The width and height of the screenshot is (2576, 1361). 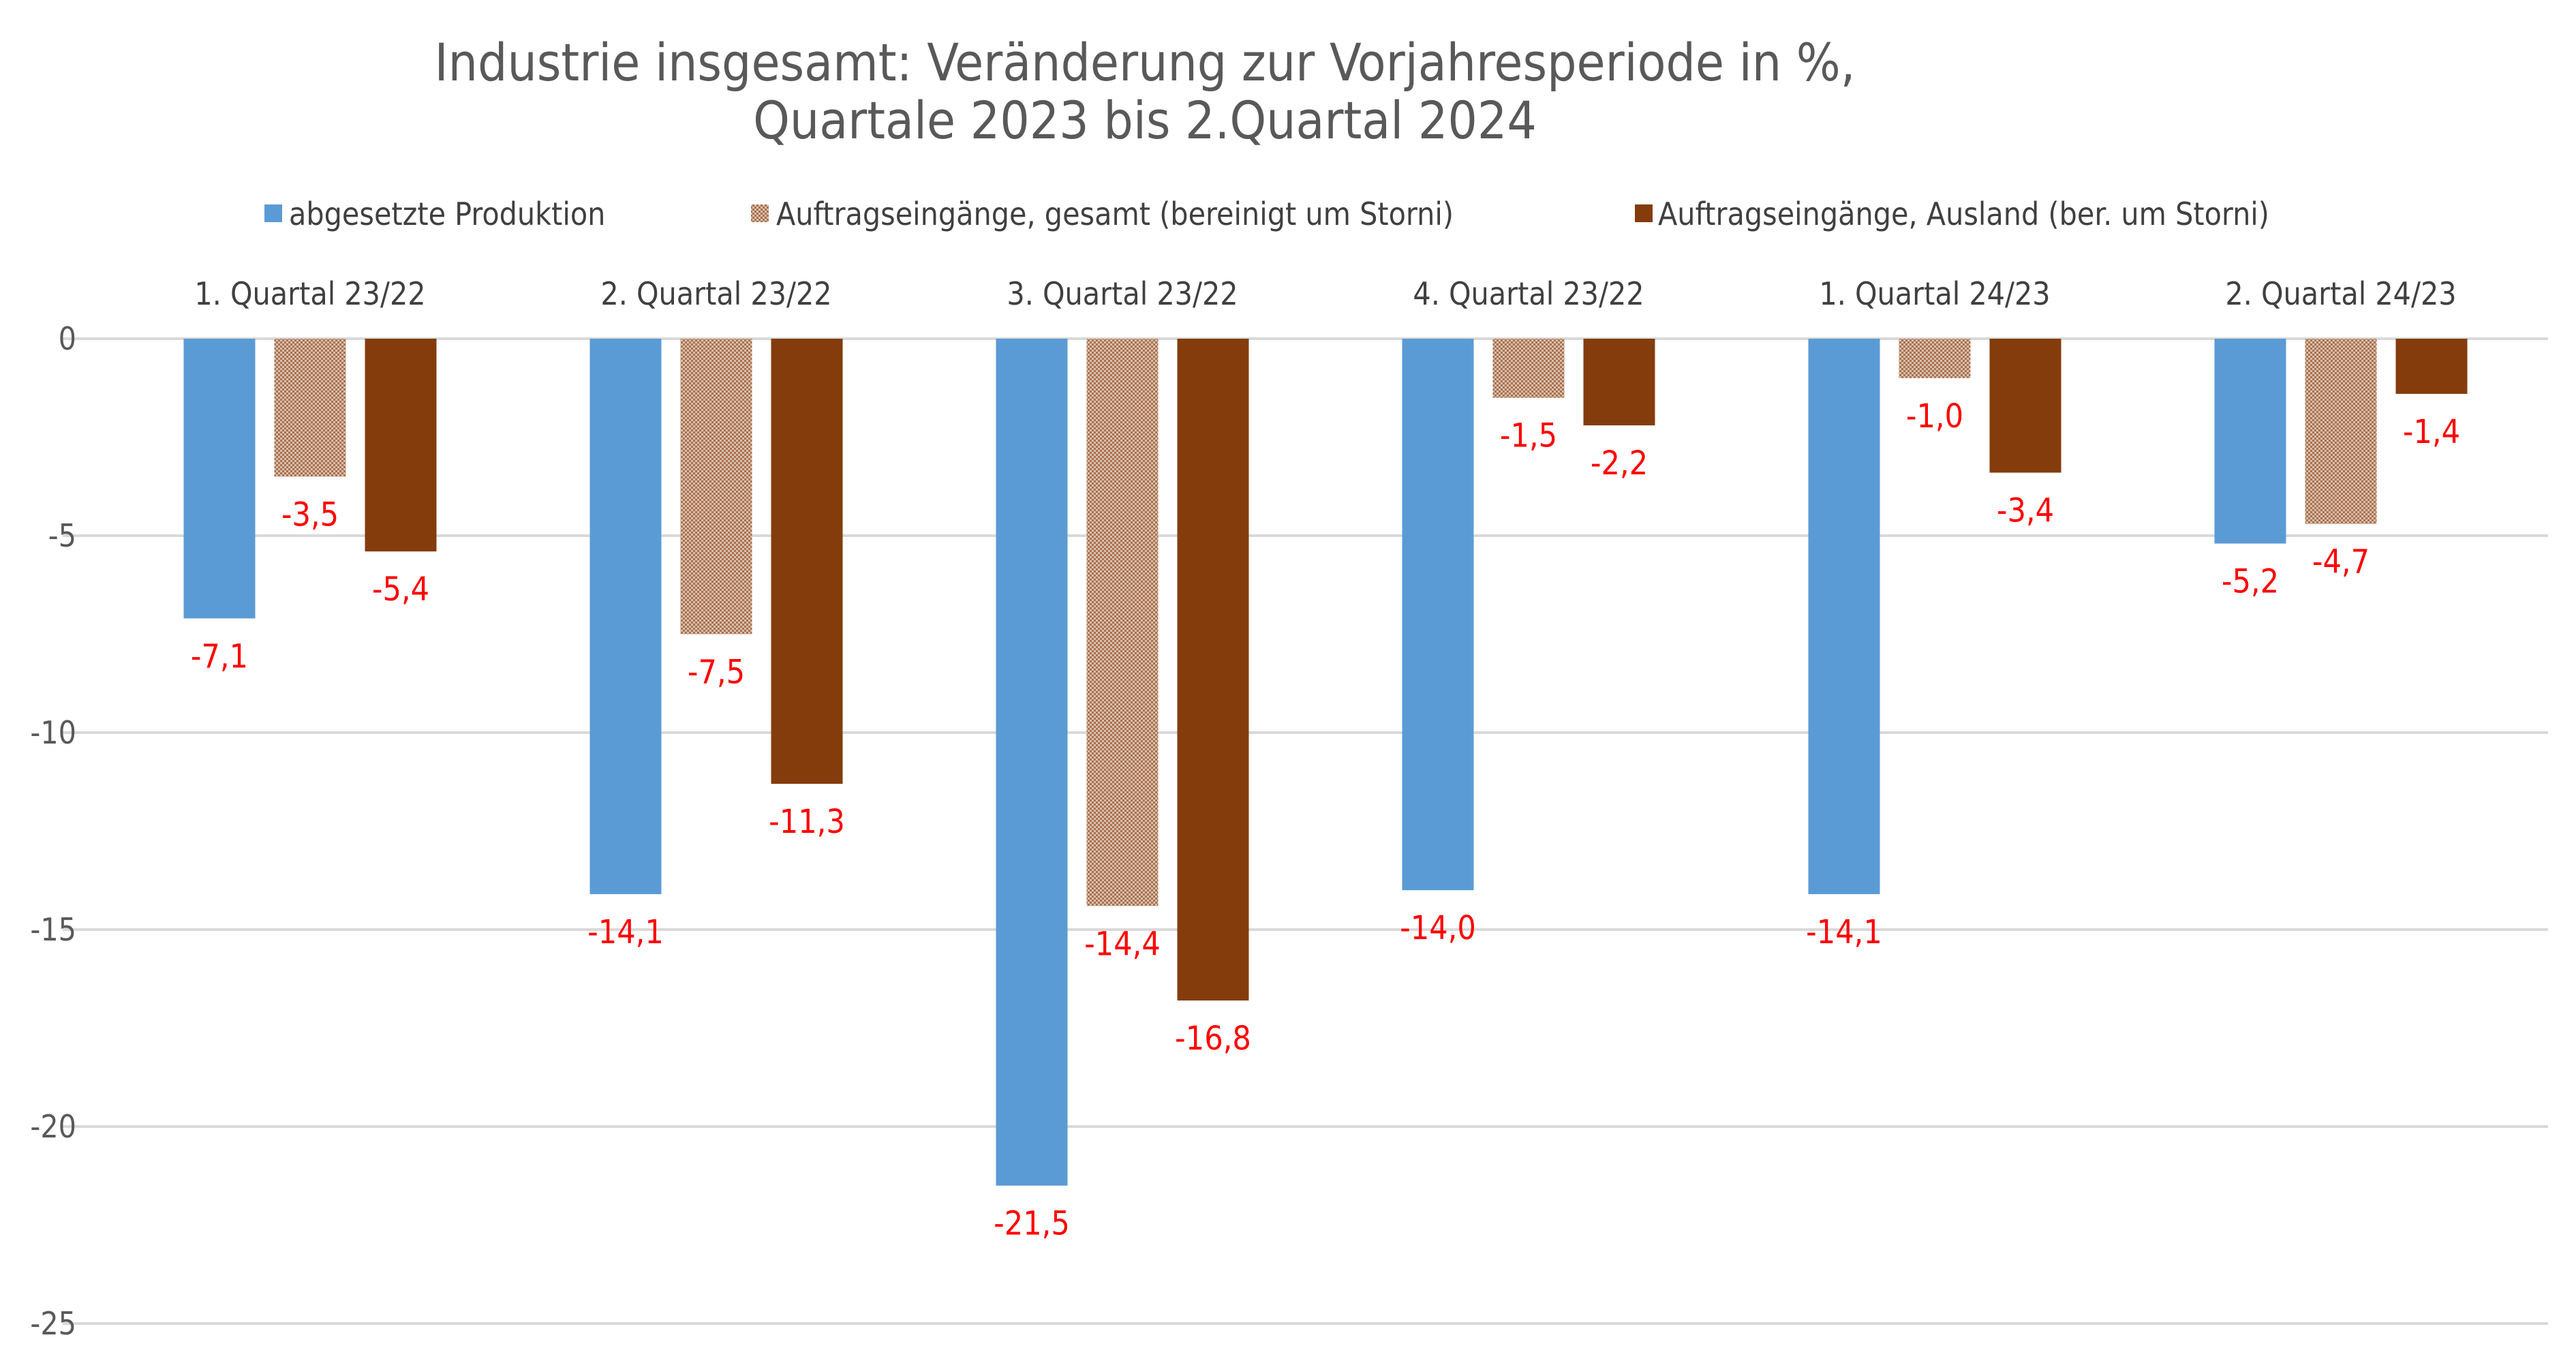 I want to click on data-label: -21,5, so click(x=1032, y=1224).